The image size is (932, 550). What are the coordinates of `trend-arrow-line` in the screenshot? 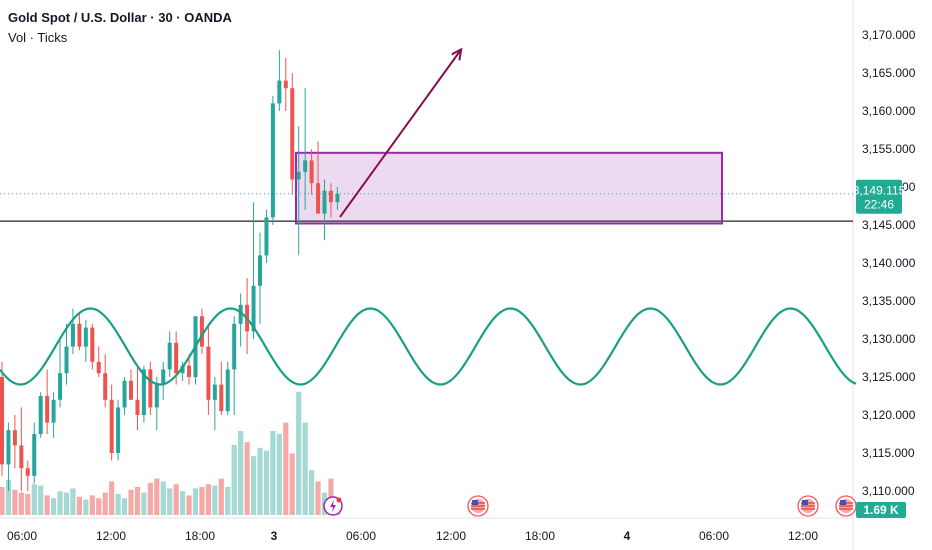 It's located at (399, 134).